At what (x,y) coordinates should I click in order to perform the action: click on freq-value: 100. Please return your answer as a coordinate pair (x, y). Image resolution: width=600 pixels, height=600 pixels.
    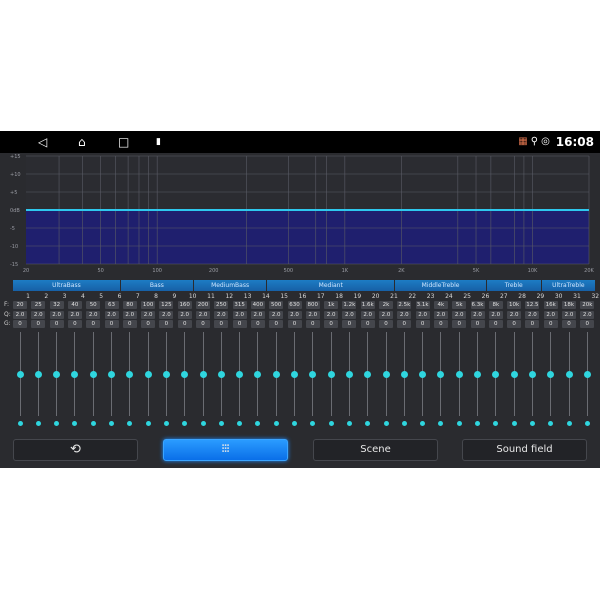
    Looking at the image, I should click on (148, 305).